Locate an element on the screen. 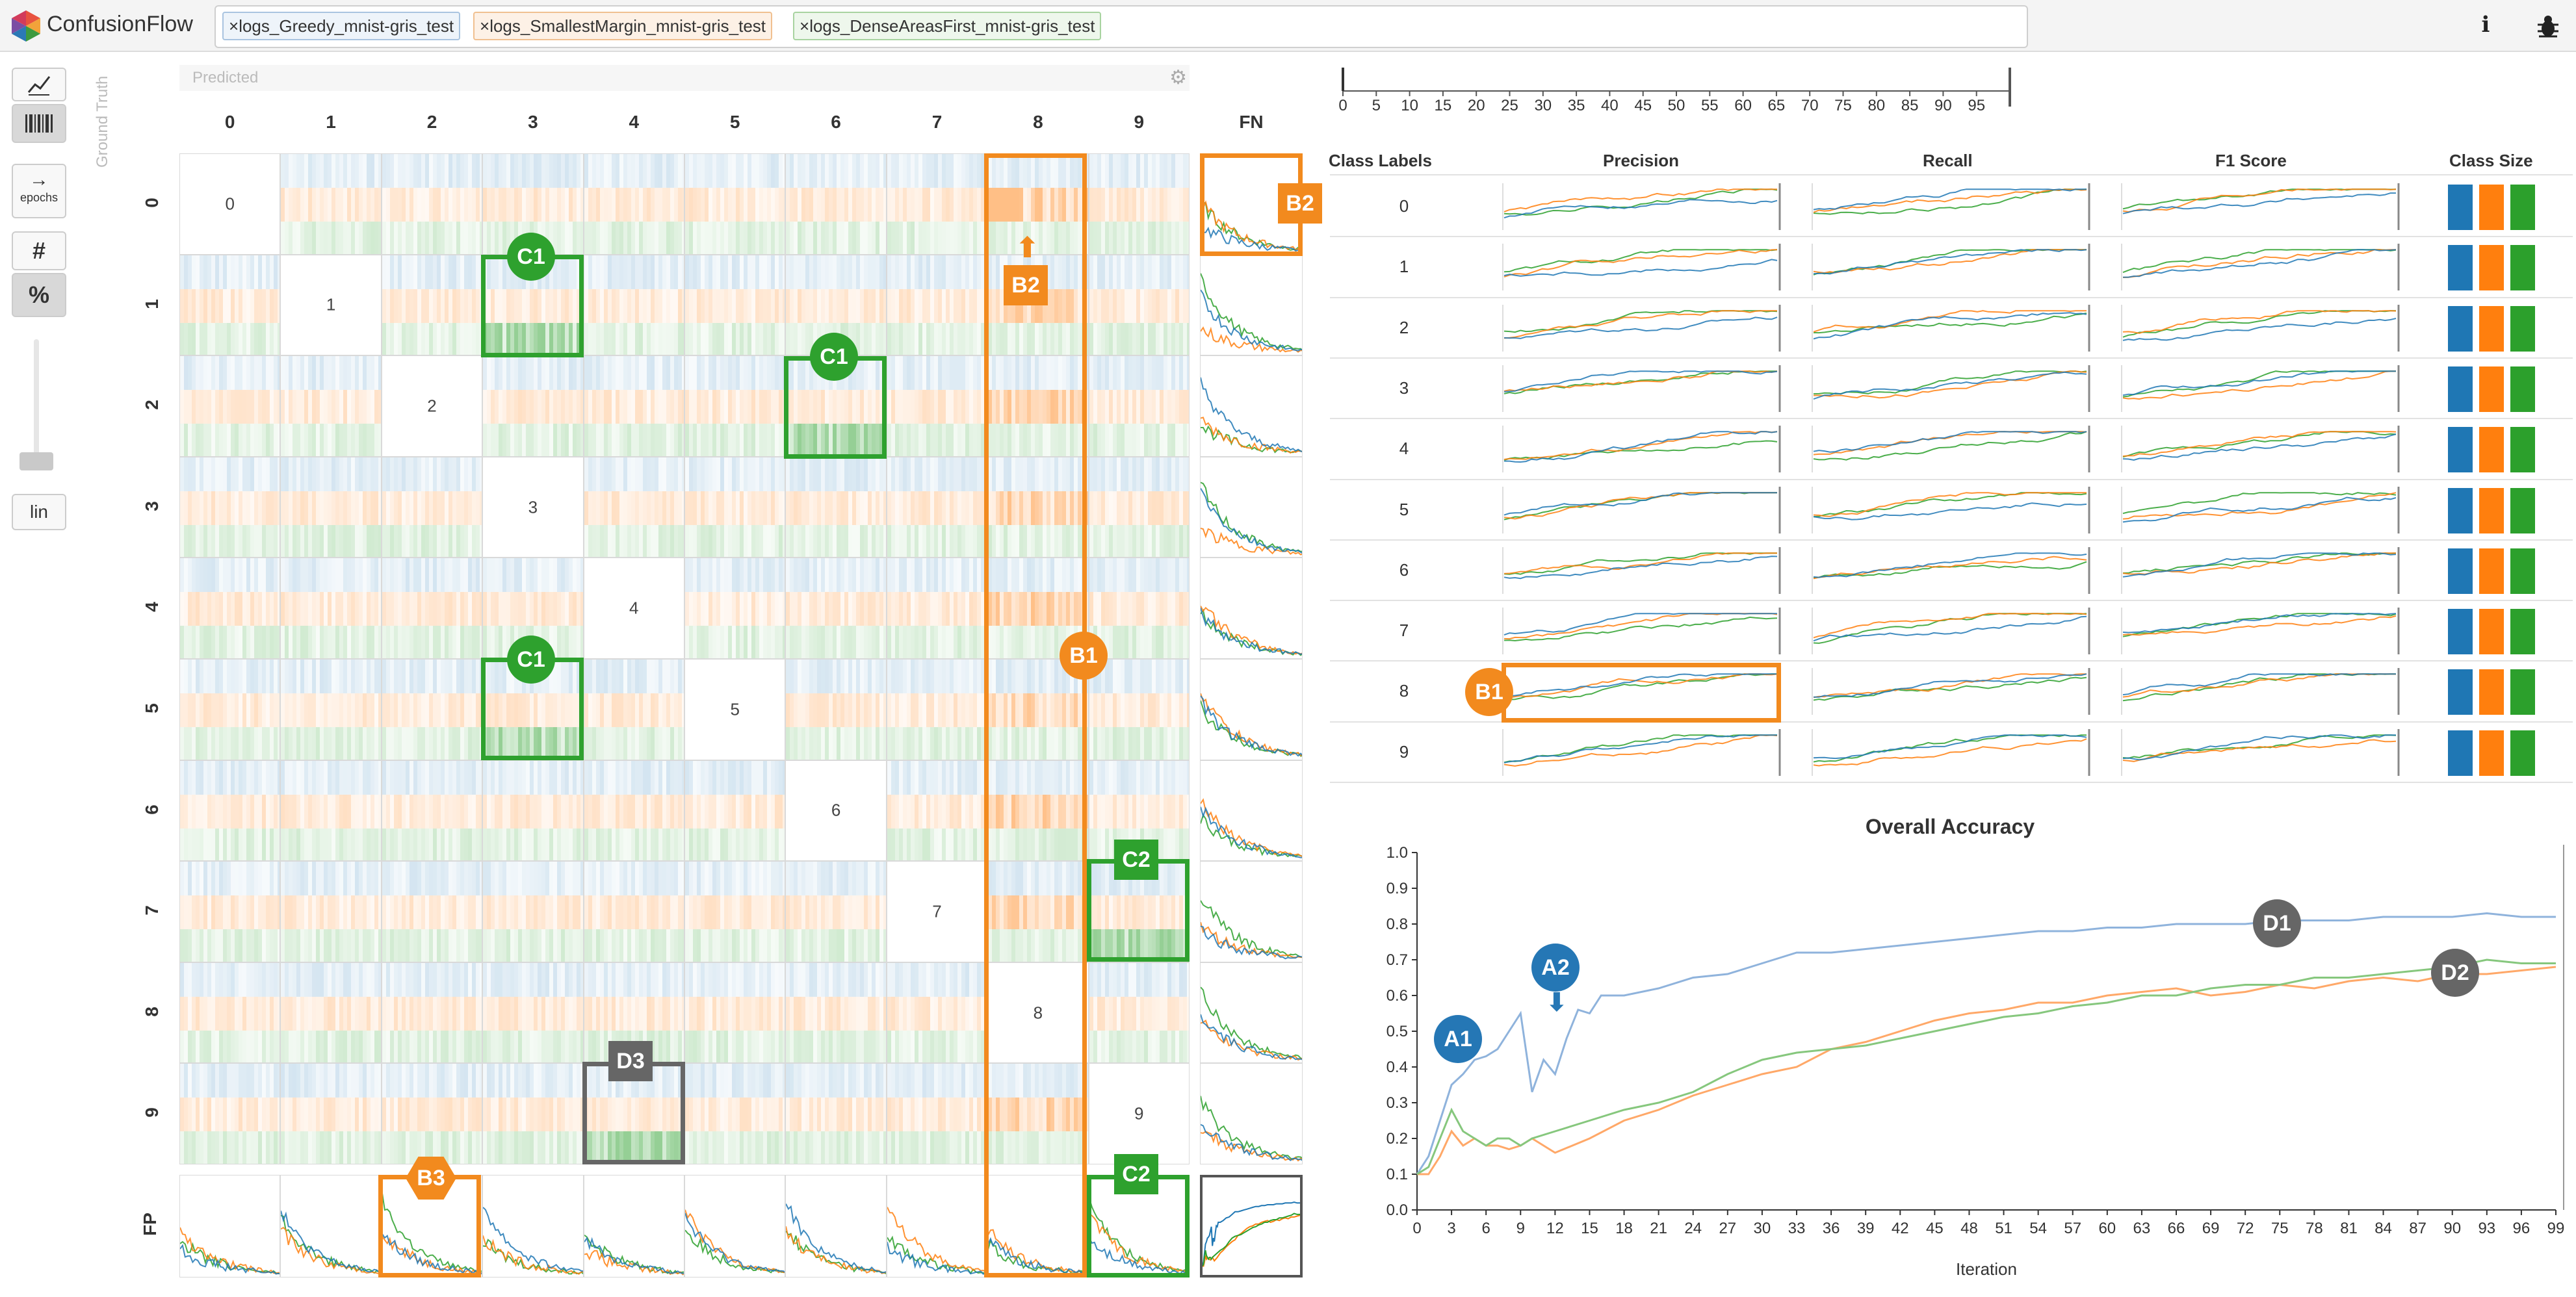 The height and width of the screenshot is (1297, 2576). barcode-view-button is located at coordinates (39, 123).